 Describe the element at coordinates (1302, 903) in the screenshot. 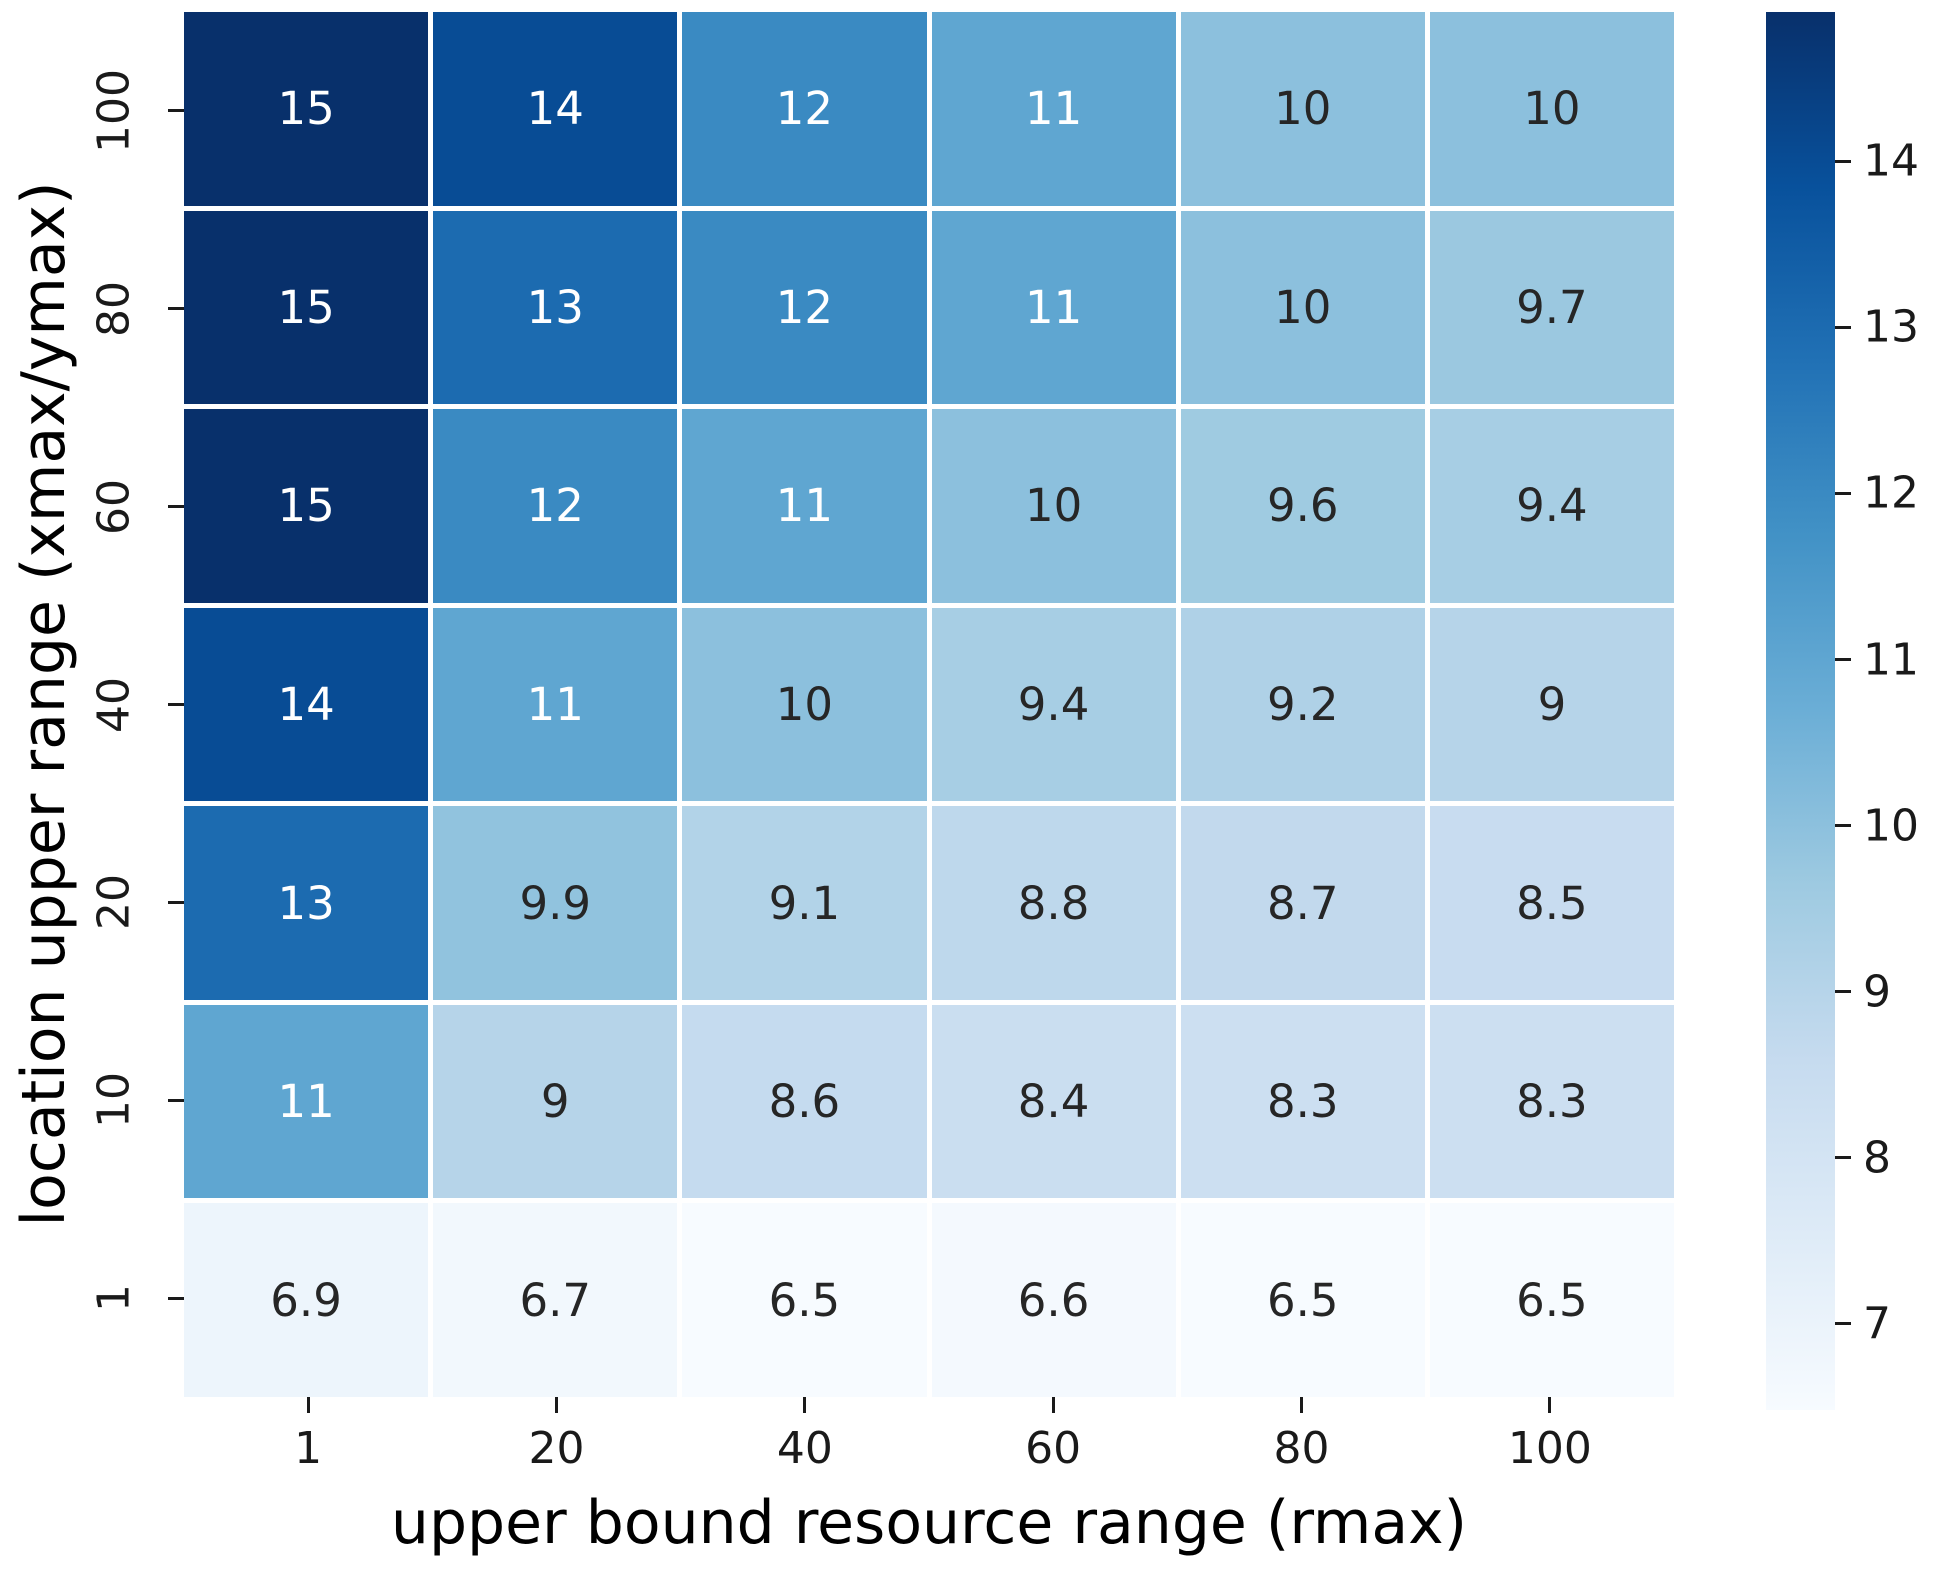

I see `heatmap-cell: 8.7` at that location.